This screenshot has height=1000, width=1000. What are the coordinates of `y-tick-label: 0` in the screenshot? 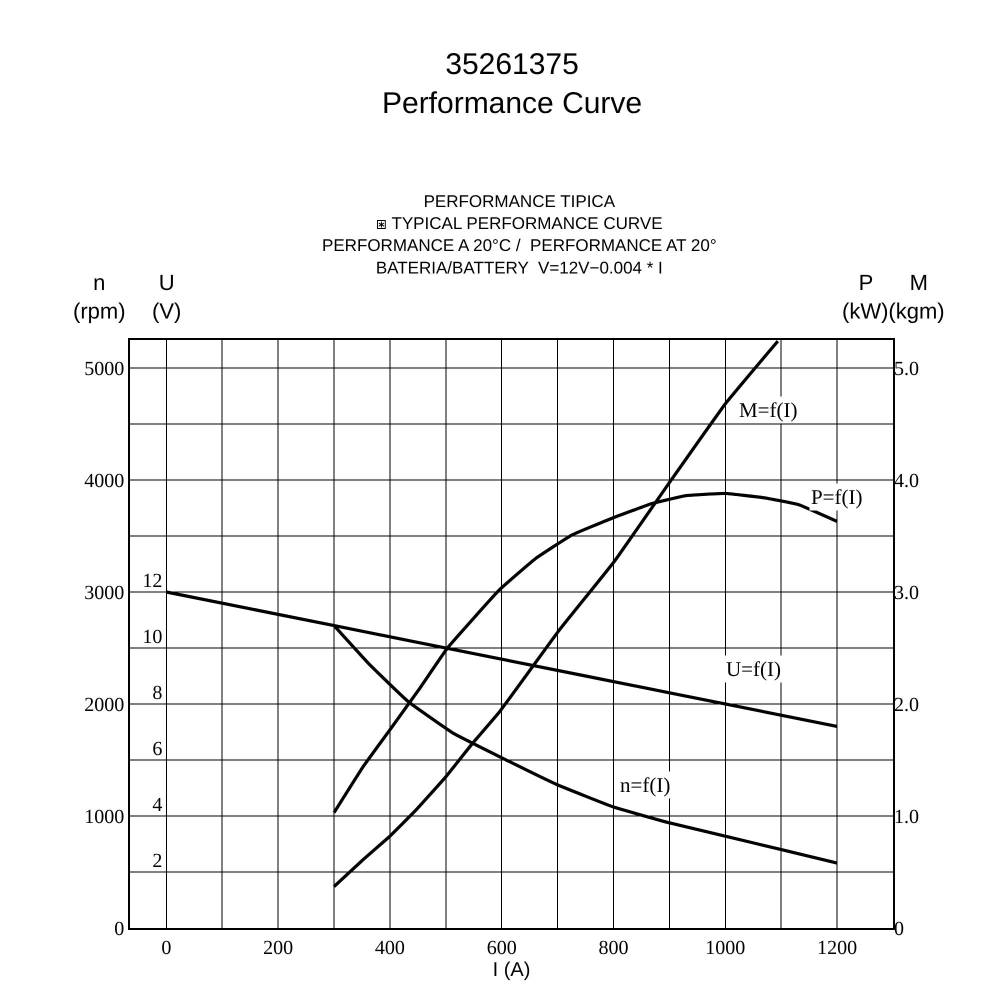 It's located at (119, 929).